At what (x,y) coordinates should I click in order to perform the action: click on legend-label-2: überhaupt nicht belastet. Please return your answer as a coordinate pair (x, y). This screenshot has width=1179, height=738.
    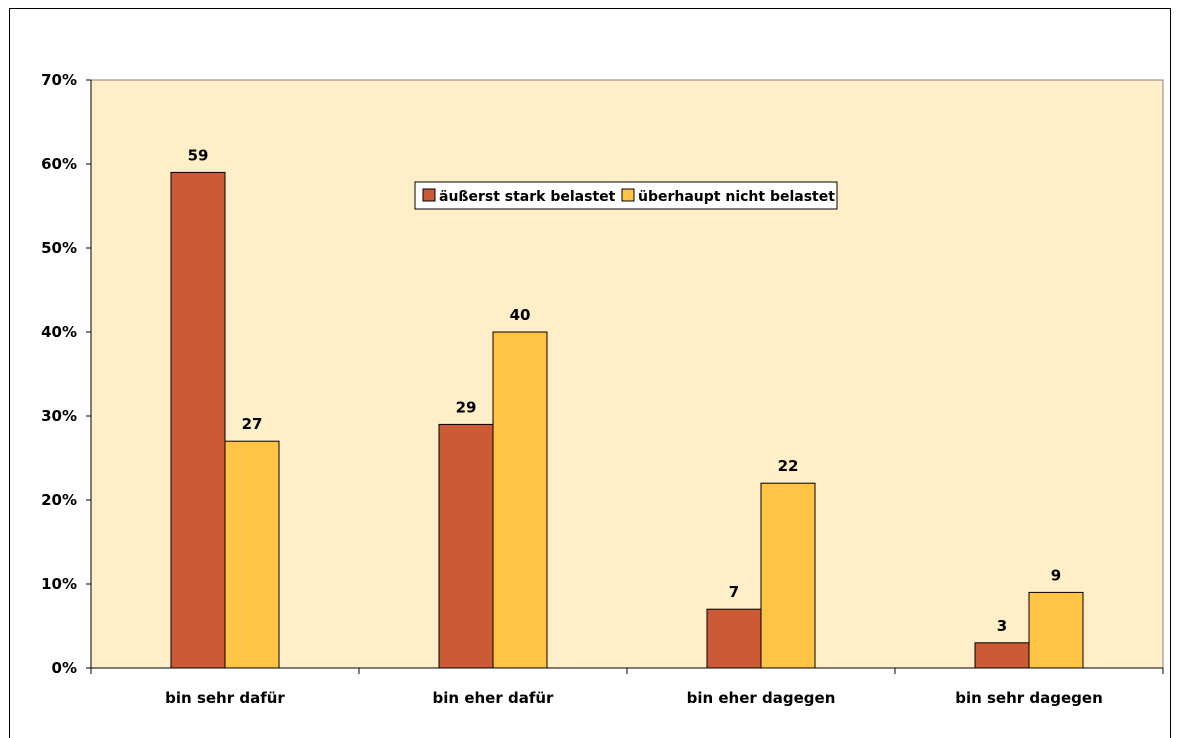
    Looking at the image, I should click on (736, 197).